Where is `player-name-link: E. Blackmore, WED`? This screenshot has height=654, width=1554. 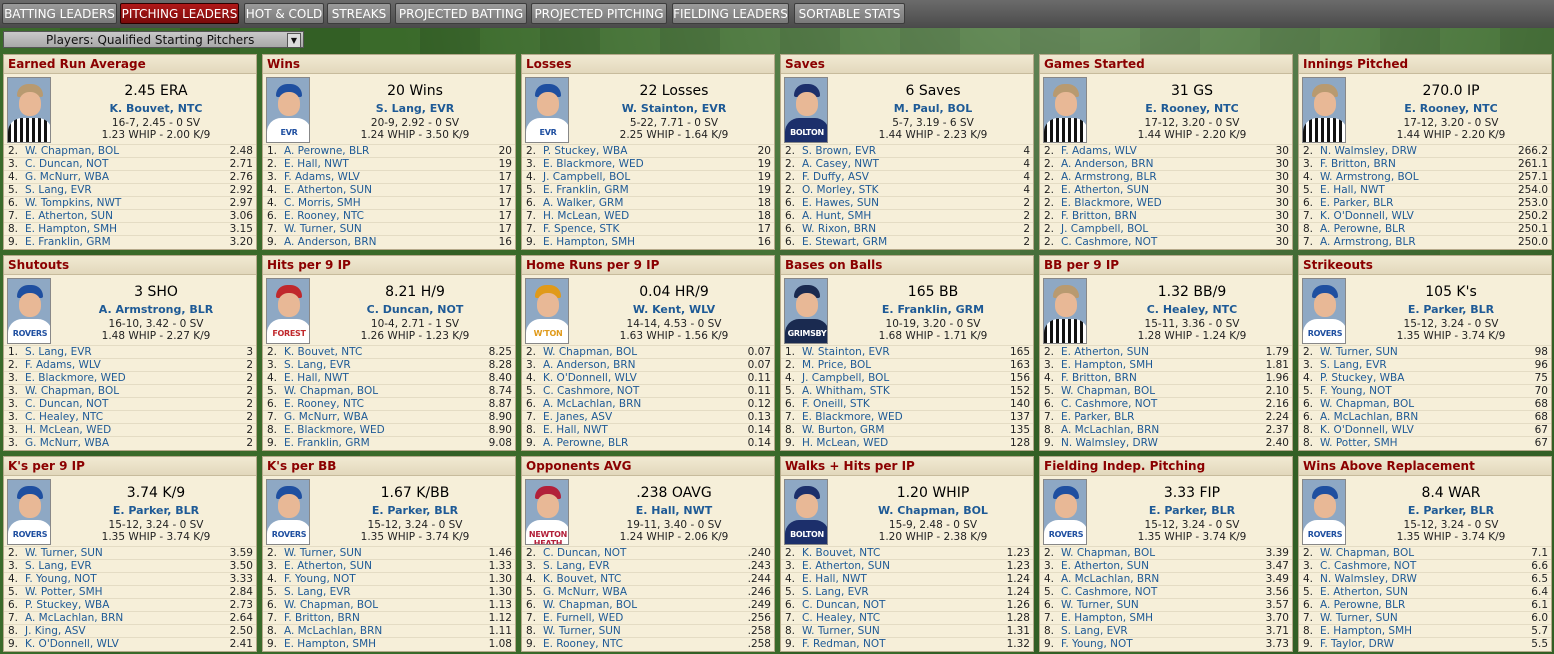
player-name-link: E. Blackmore, WED is located at coordinates (1111, 203).